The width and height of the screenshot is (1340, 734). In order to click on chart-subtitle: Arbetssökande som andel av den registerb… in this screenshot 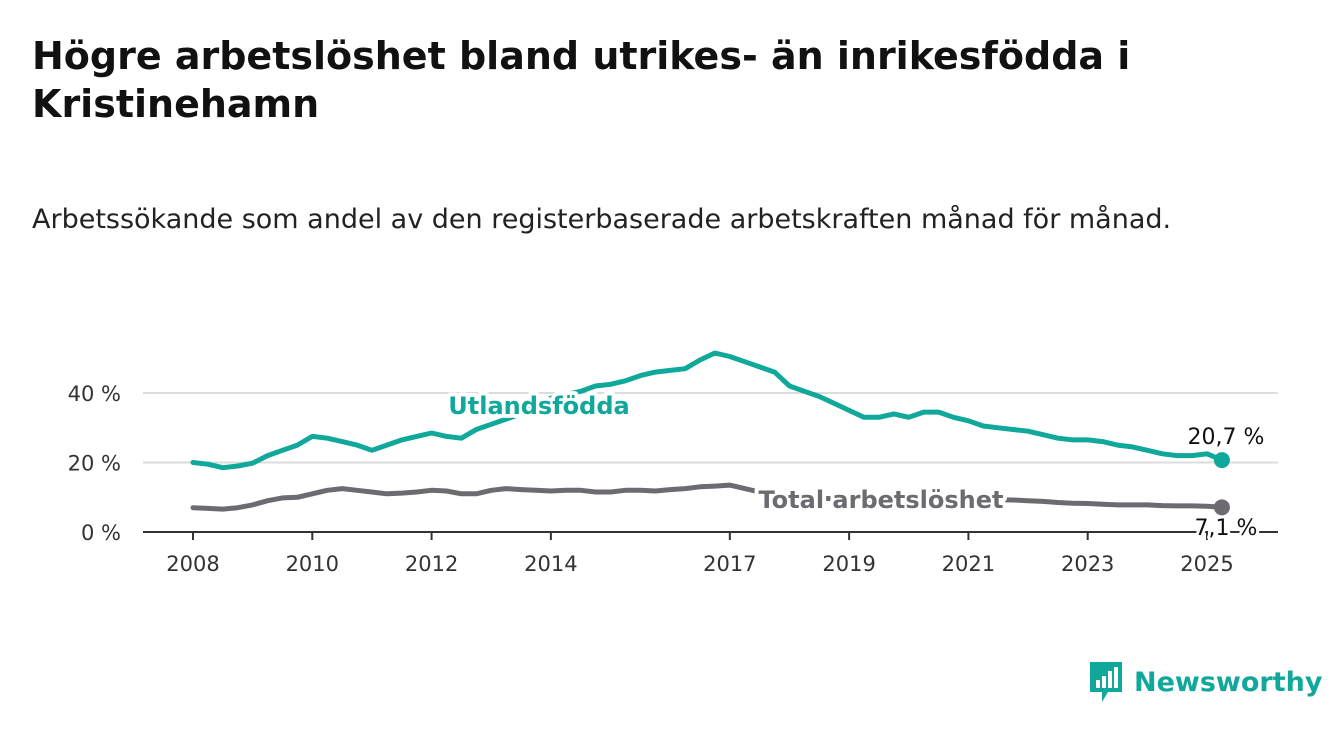, I will do `click(602, 219)`.